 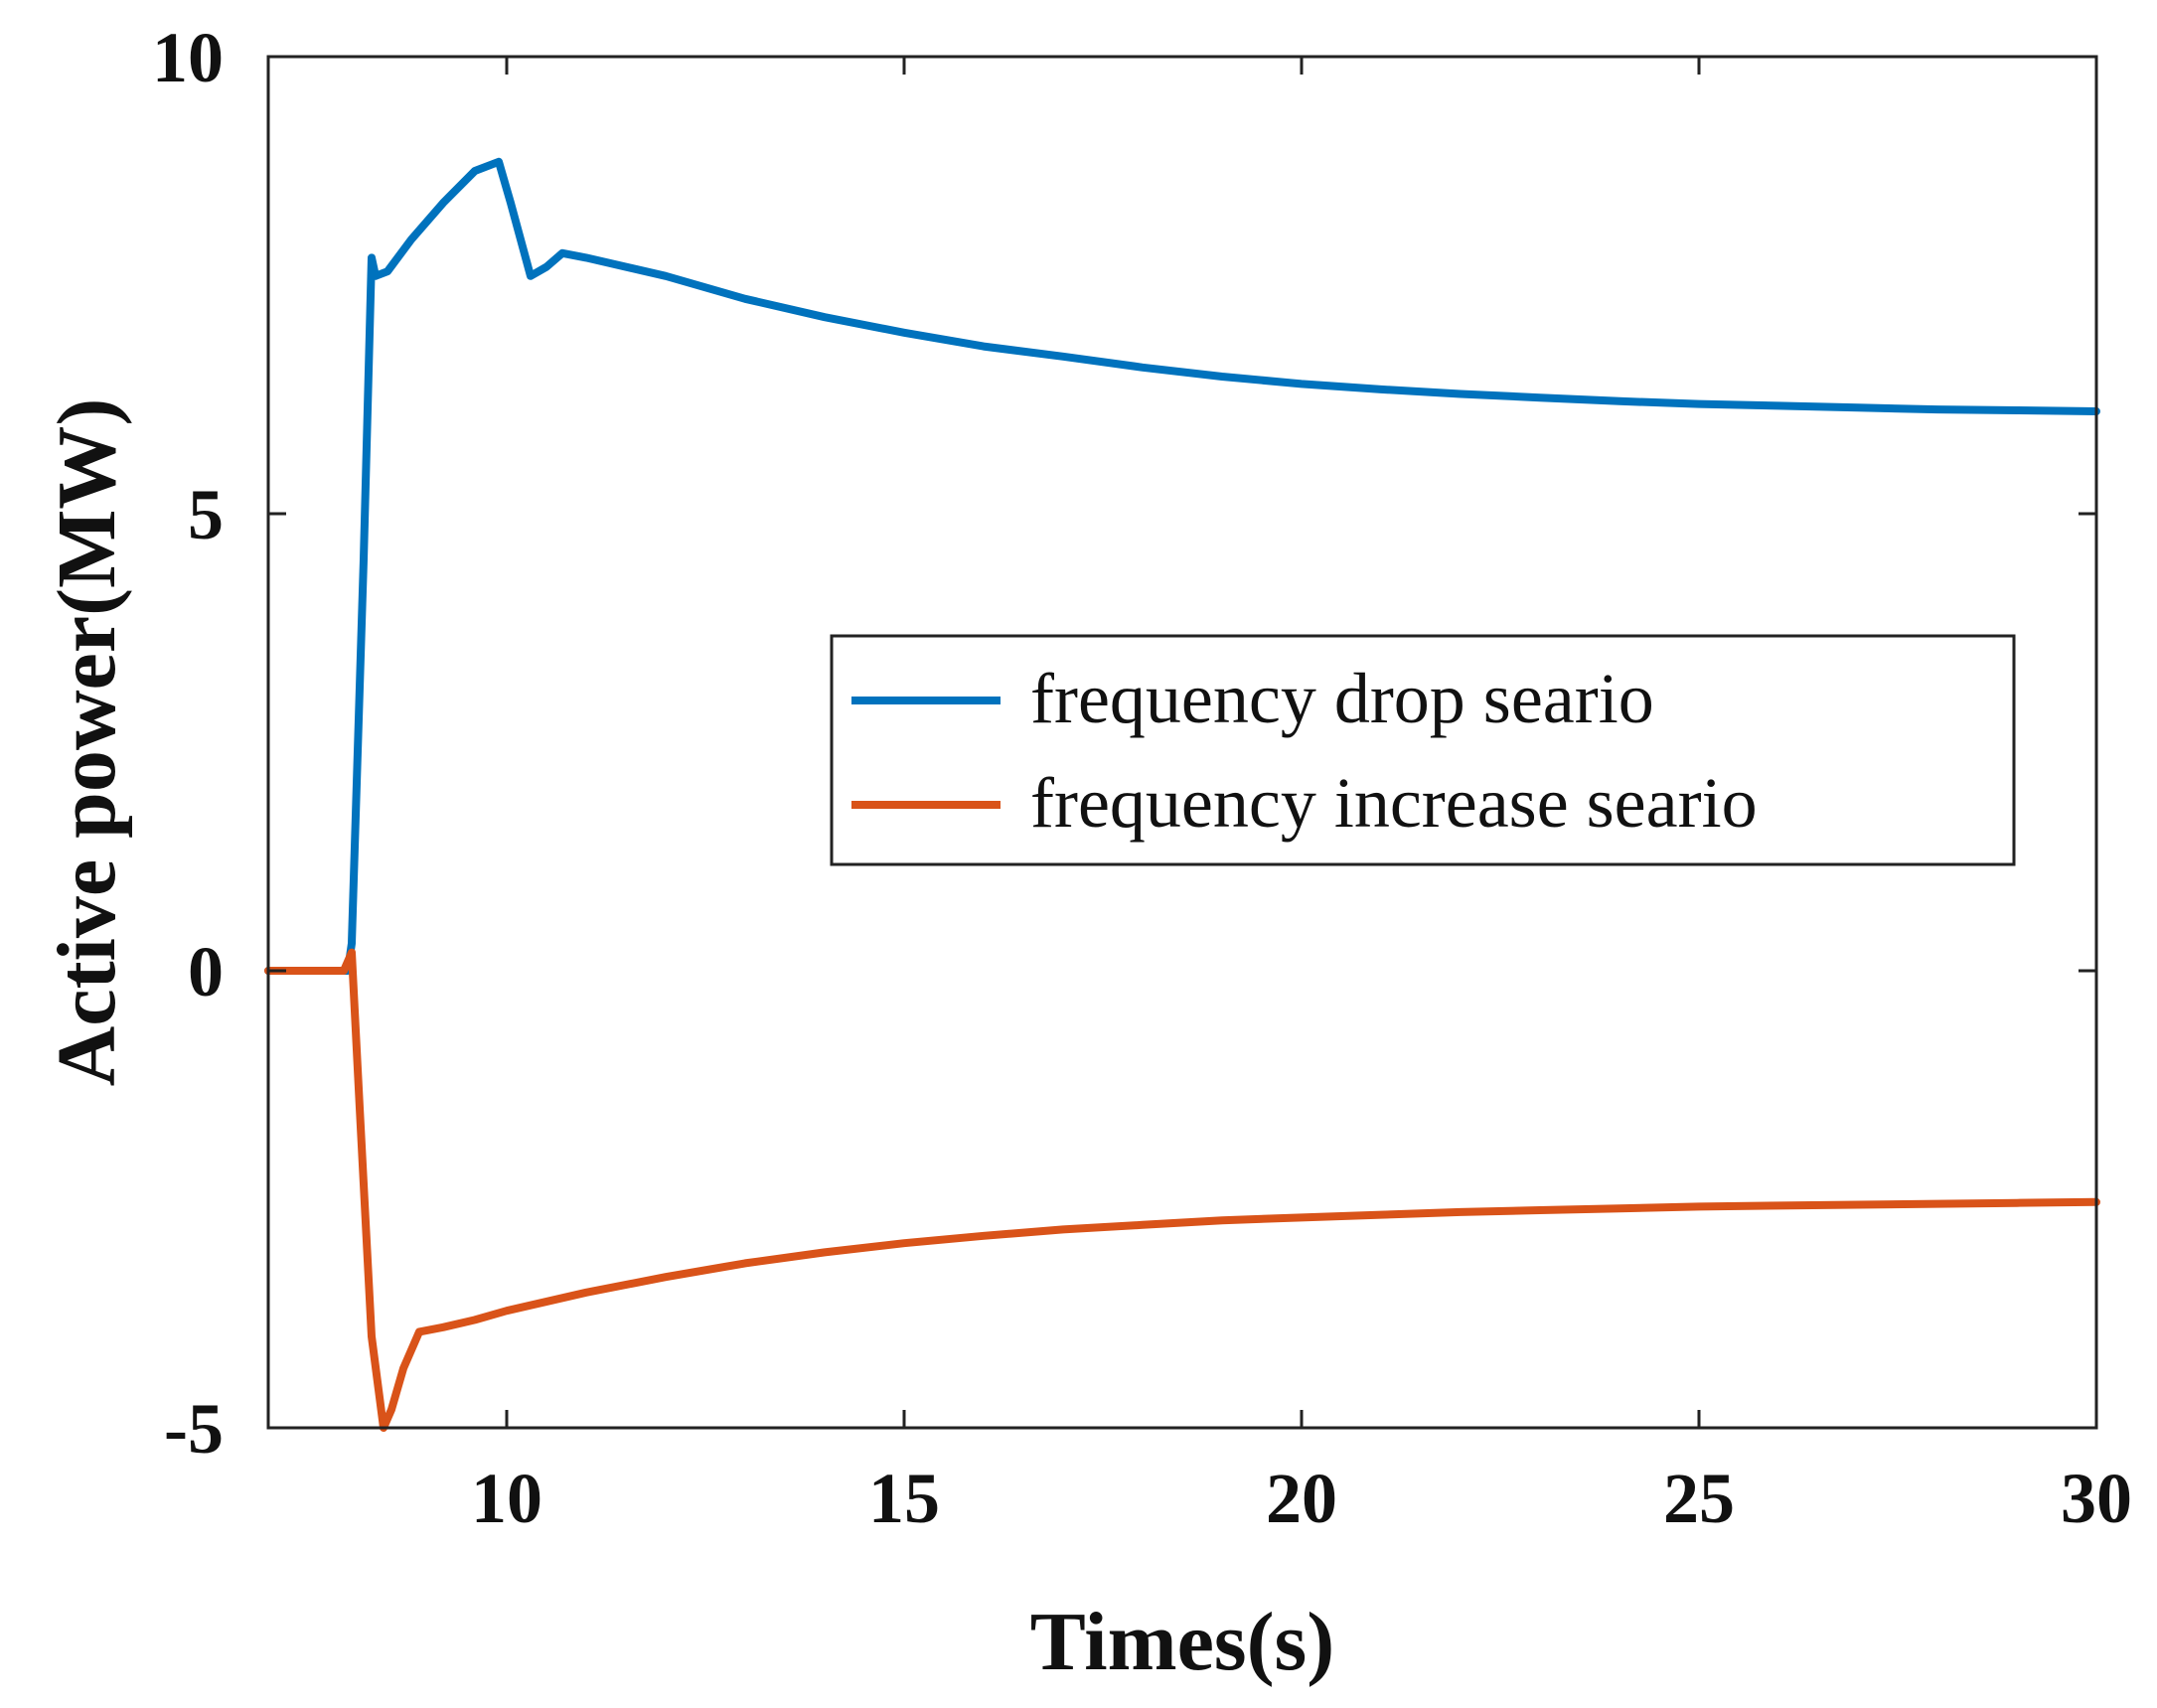 I want to click on x-tick-label: 10, so click(x=506, y=1498).